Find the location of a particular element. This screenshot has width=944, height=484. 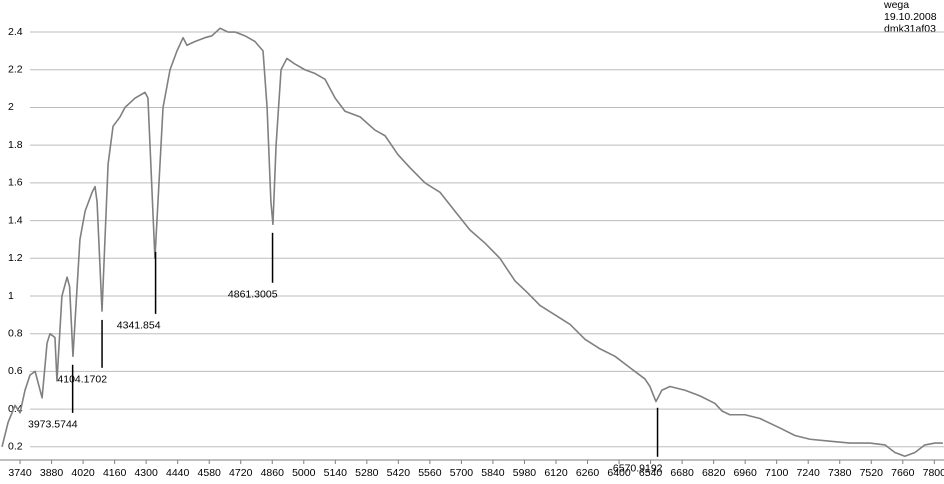

x-tick-label: 3740 is located at coordinates (20, 473).